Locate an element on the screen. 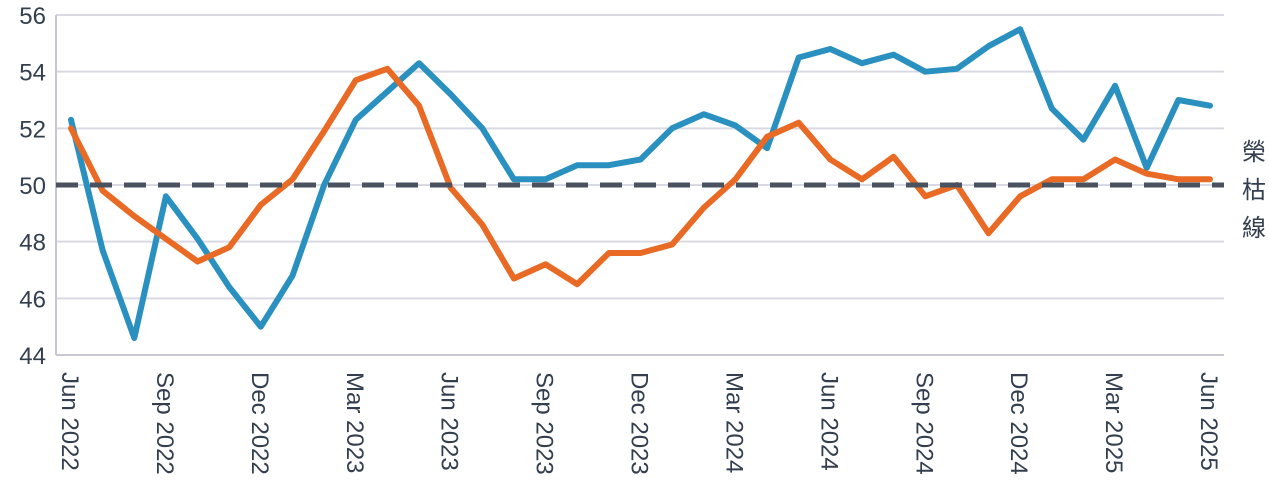 This screenshot has width=1269, height=489. x-tick-label: Sep 2023 is located at coordinates (544, 423).